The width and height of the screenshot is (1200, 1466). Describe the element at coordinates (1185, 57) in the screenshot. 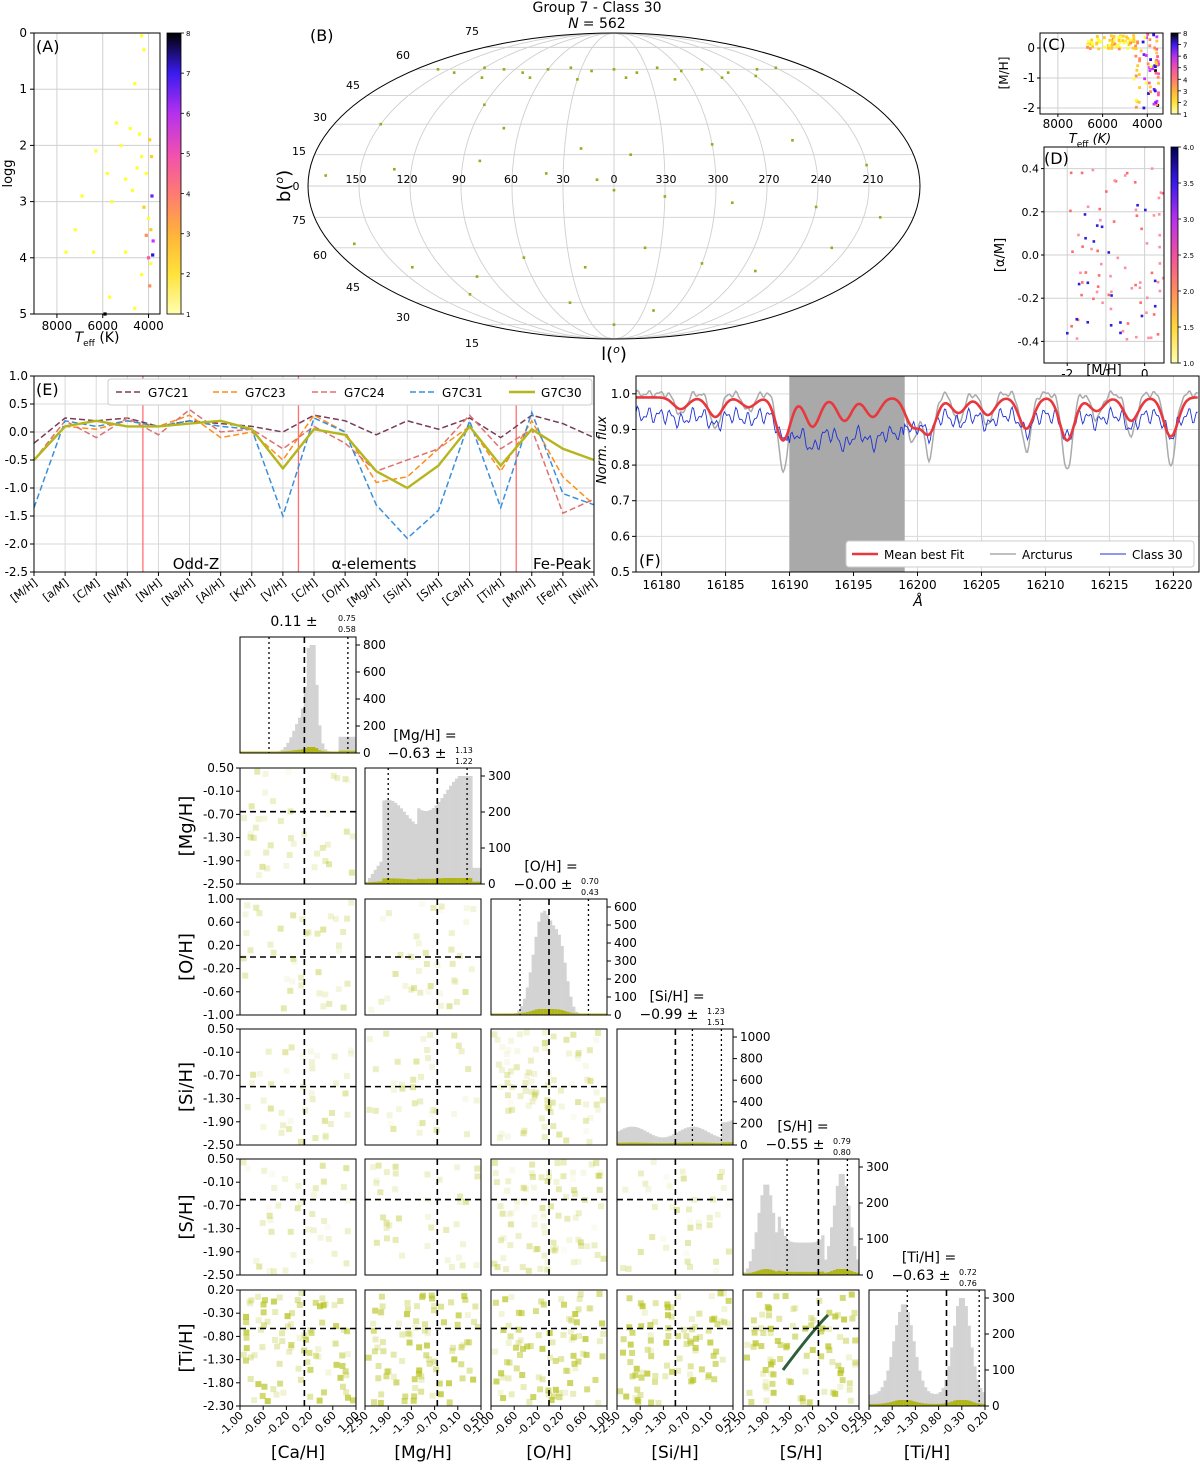

I see `panel-c-colorbar-tick-label: 6` at that location.